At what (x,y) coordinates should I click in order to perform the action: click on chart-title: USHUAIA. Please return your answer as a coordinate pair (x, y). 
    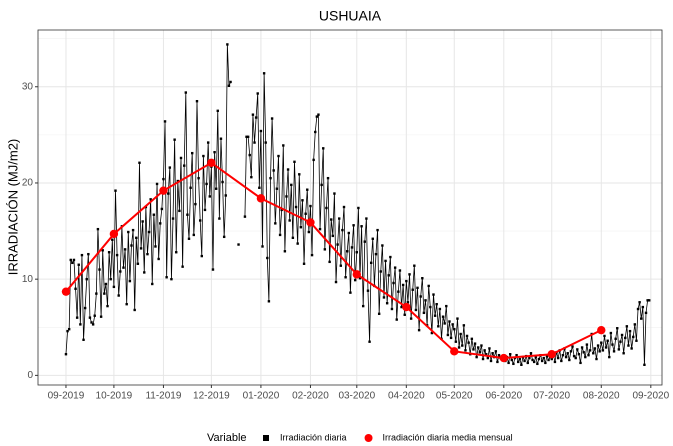
    Looking at the image, I should click on (350, 16).